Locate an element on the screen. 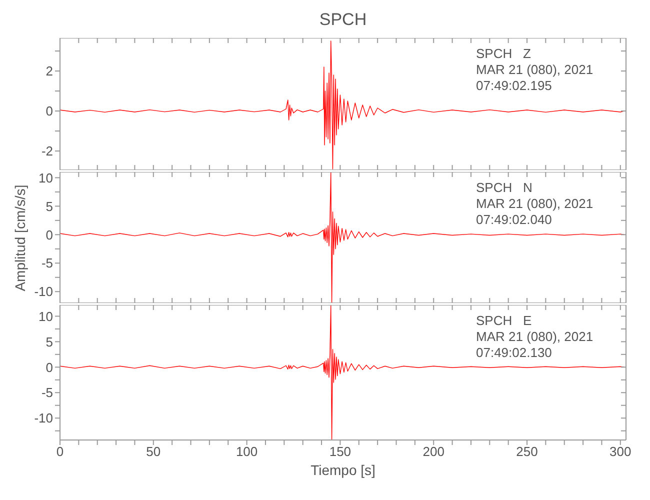 This screenshot has height=500, width=650. y-axis-title: Amplitud [cm/s/s] is located at coordinates (20, 237).